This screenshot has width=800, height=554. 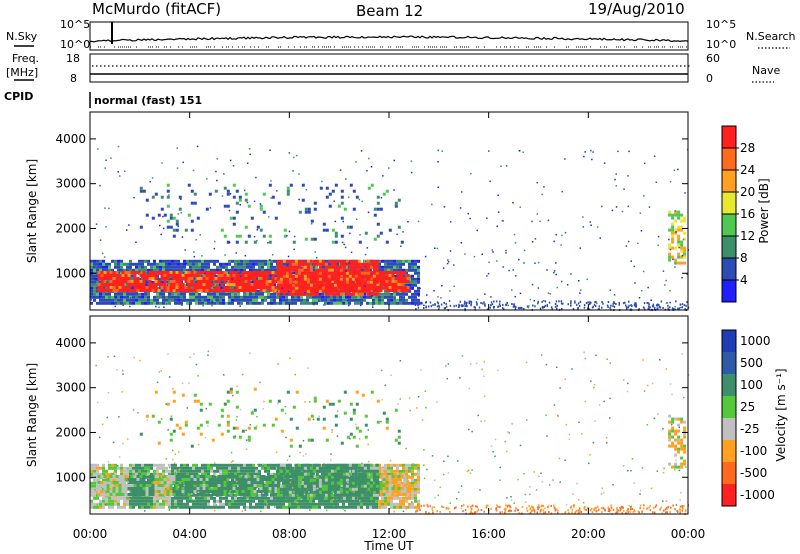 I want to click on colorbar-swatch, so click(x=729, y=247).